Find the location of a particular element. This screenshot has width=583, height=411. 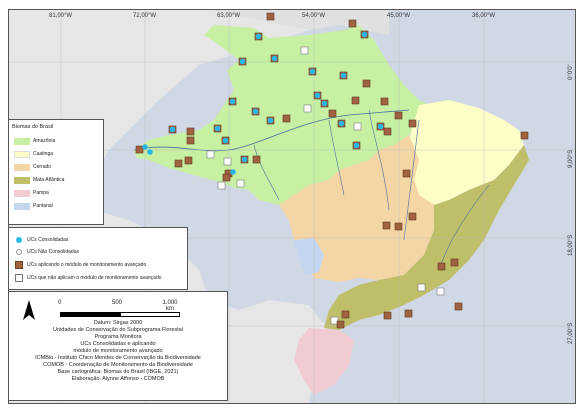

neighbor-land-north is located at coordinates (299, 22).